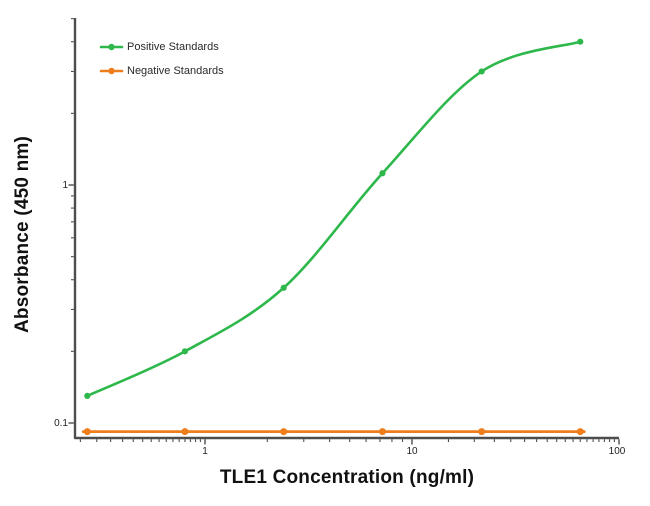 The width and height of the screenshot is (650, 506). I want to click on legend-label-positive-standards: Positive Standards, so click(173, 47).